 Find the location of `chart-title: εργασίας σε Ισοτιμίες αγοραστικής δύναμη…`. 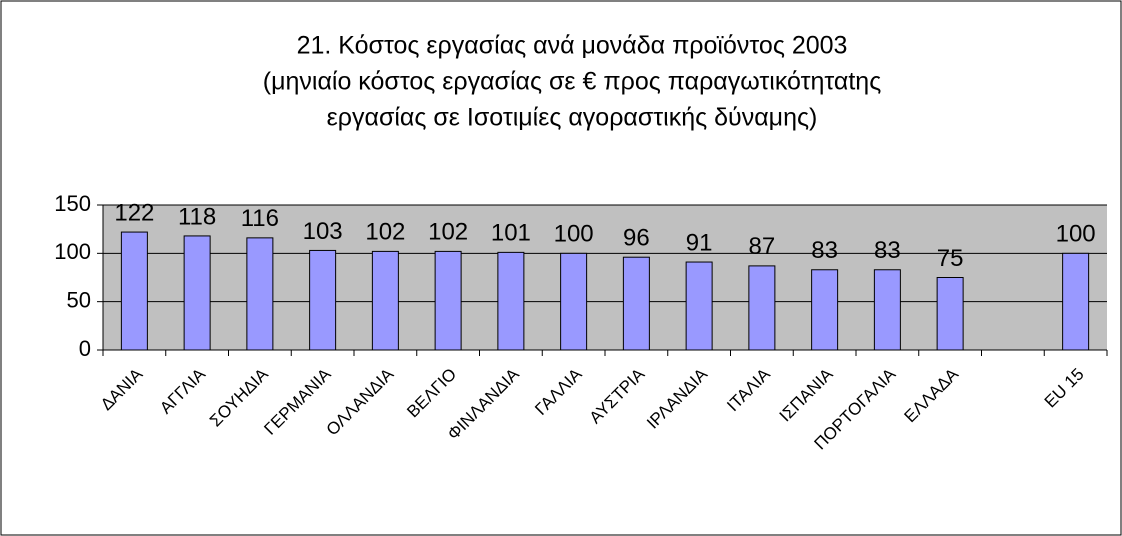

chart-title: εργασίας σε Ισοτιμίες αγοραστικής δύναμη… is located at coordinates (572, 118).